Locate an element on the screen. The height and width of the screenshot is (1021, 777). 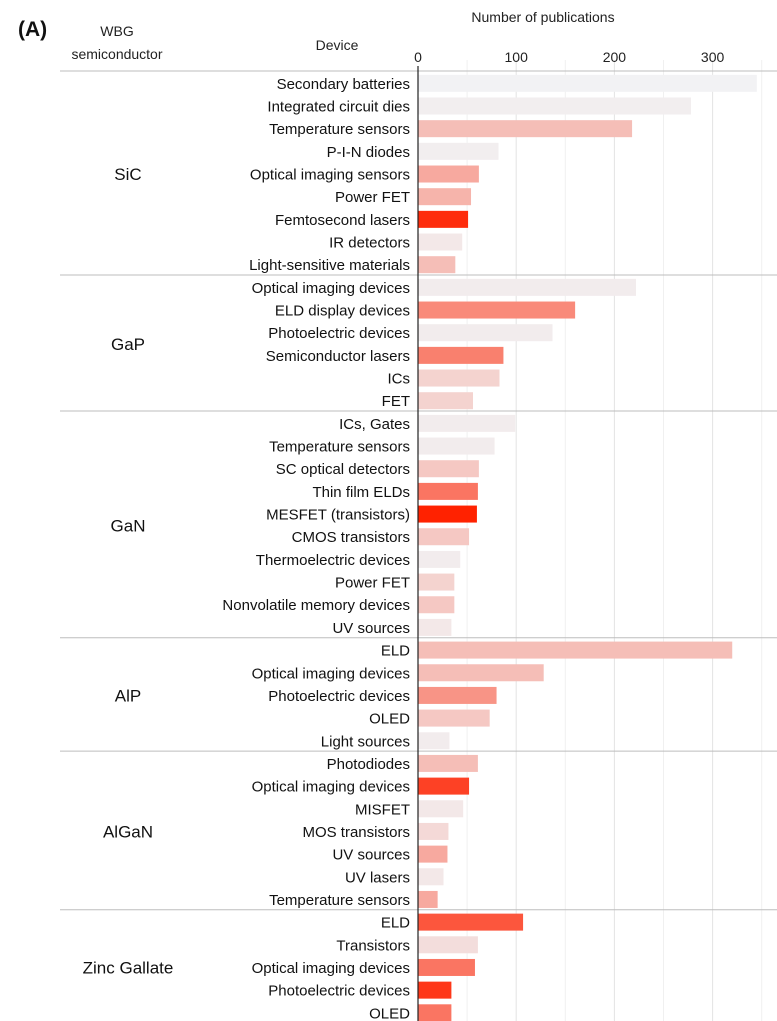
group-label: GaP is located at coordinates (128, 344).